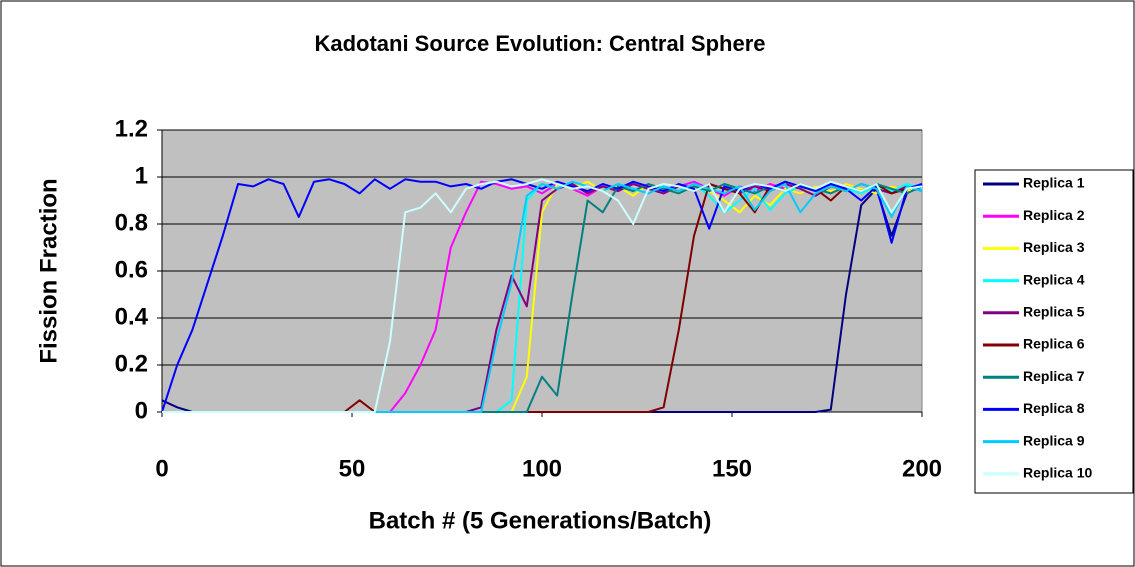 Image resolution: width=1135 pixels, height=567 pixels. Describe the element at coordinates (1054, 183) in the screenshot. I see `legend-label: Replica 1` at that location.